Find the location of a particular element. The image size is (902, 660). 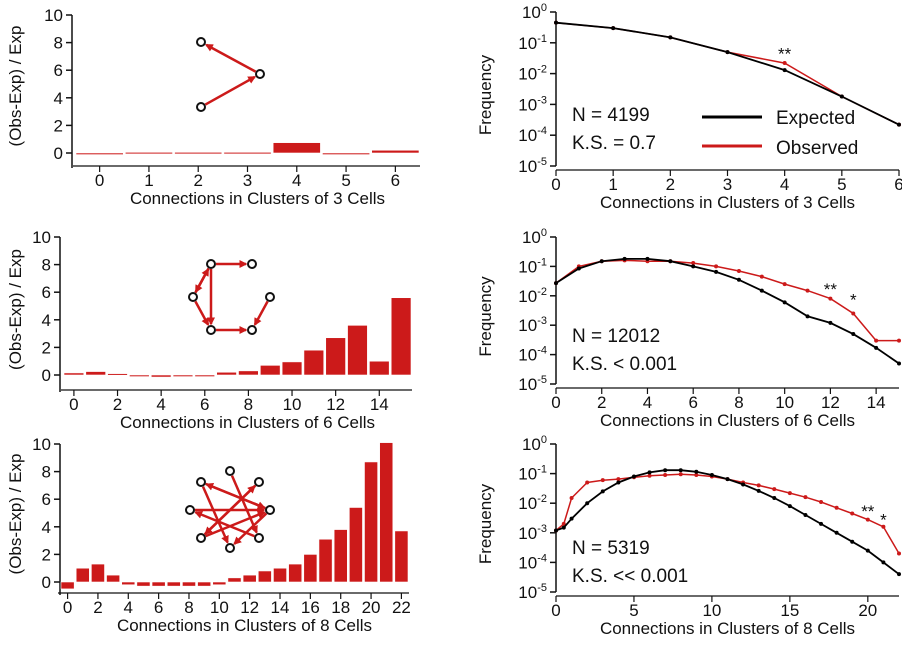

x-tick-label: 8 is located at coordinates (188, 607).